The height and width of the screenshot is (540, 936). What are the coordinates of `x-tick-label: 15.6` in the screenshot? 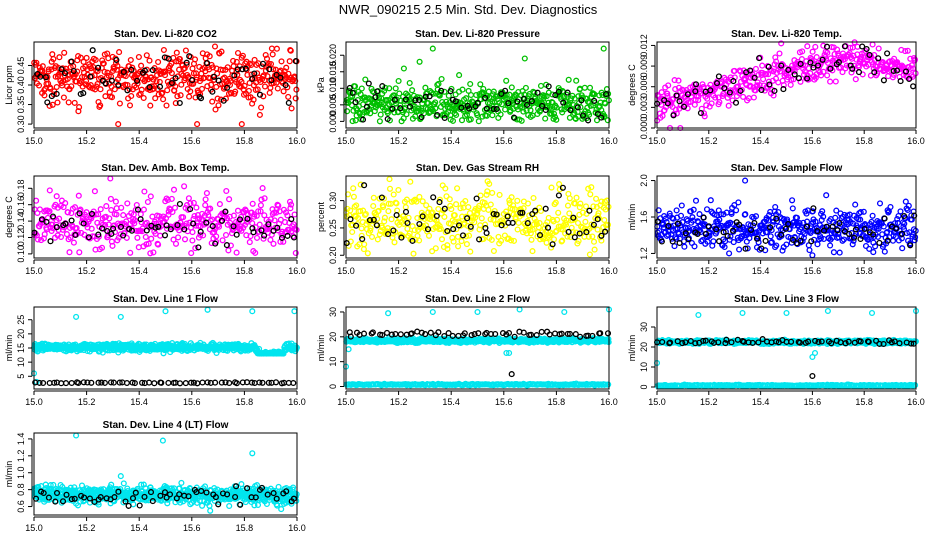 It's located at (192, 271).